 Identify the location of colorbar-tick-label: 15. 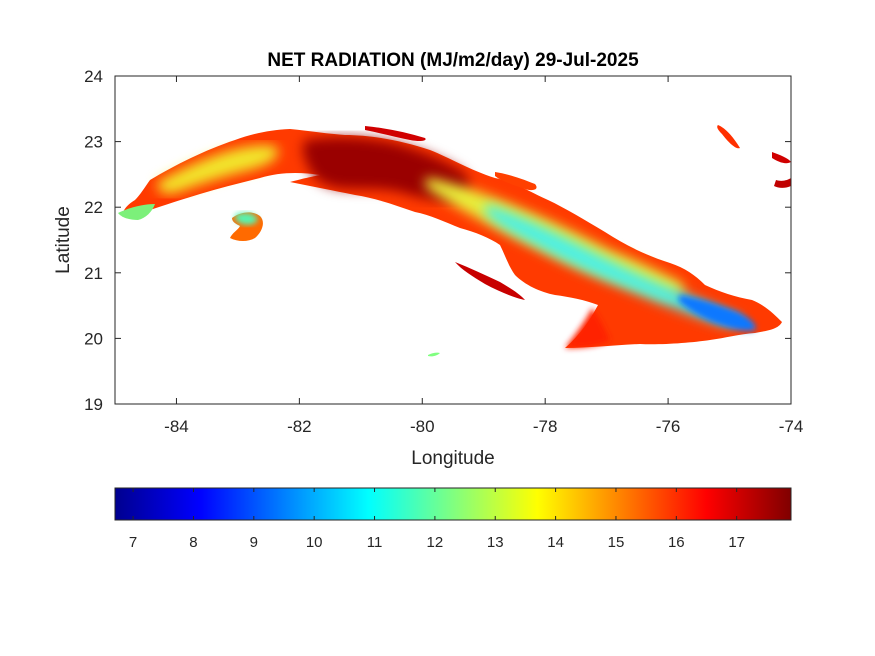
(616, 542).